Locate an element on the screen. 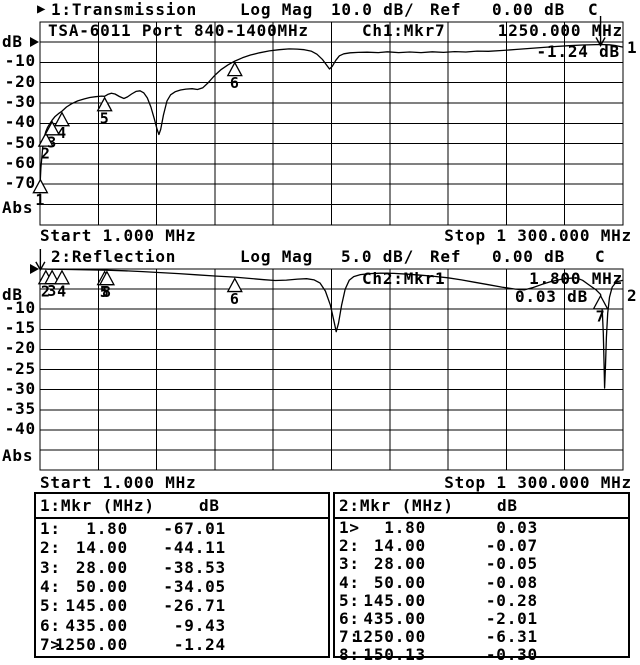 The width and height of the screenshot is (640, 665). ch1-scale-value: 10.0 dB/ is located at coordinates (373, 9).